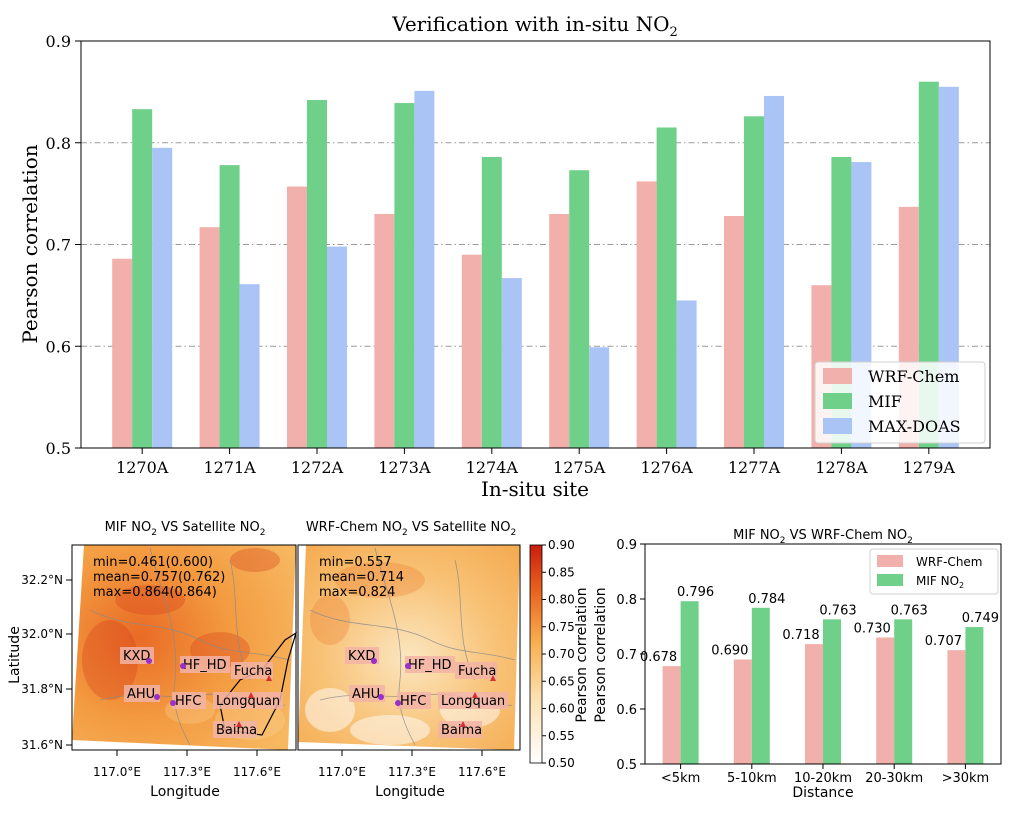  I want to click on top-bar-wrf-chem-1276A, so click(646, 315).